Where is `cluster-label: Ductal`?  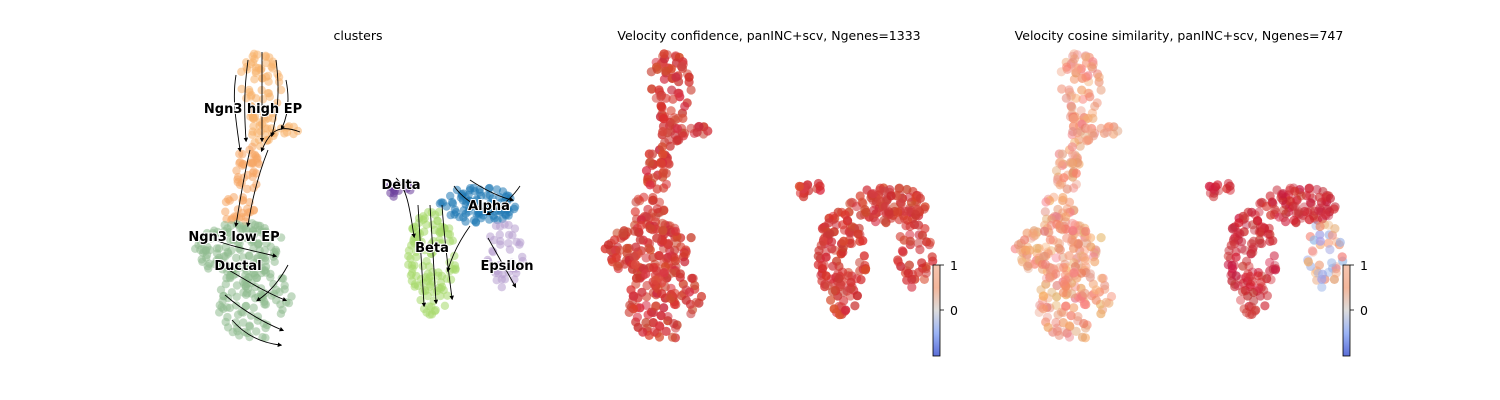 cluster-label: Ductal is located at coordinates (237, 266).